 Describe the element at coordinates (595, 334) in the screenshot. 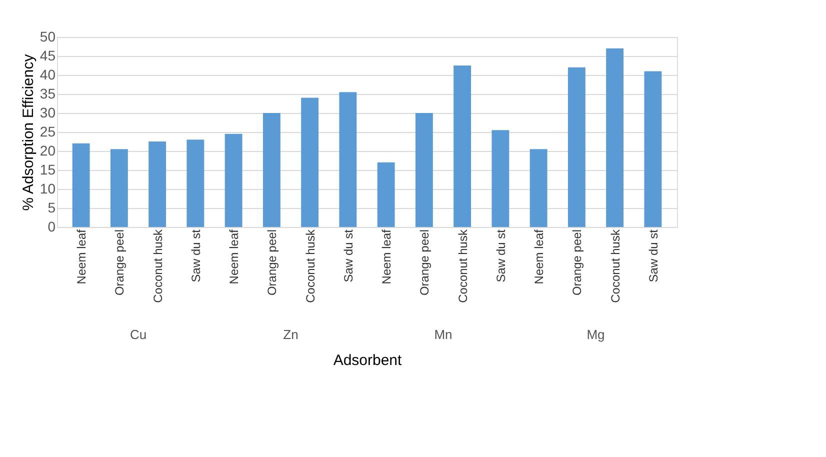

I see `text: Mg` at that location.